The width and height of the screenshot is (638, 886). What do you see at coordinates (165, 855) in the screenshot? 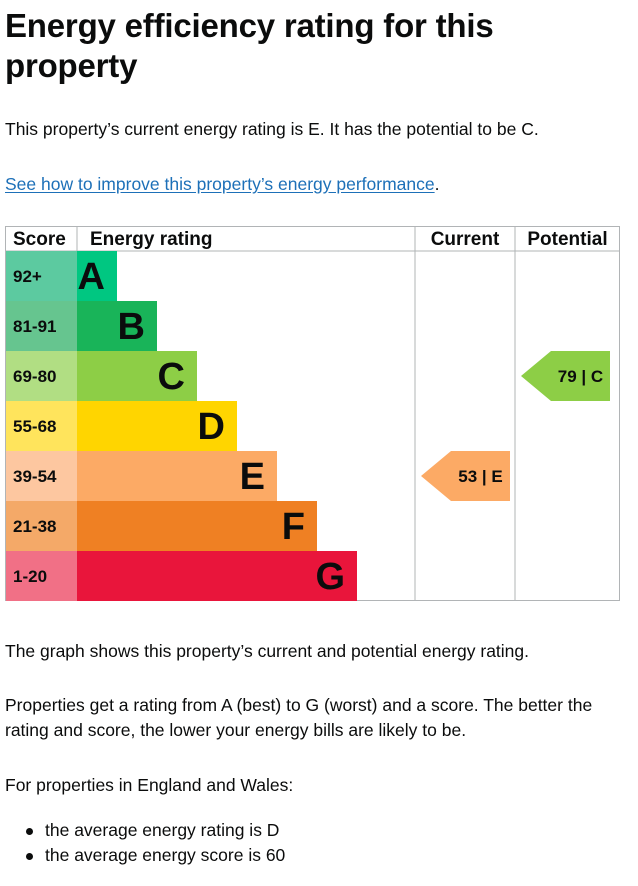
I see `average-score-text: the average energy score is 60` at bounding box center [165, 855].